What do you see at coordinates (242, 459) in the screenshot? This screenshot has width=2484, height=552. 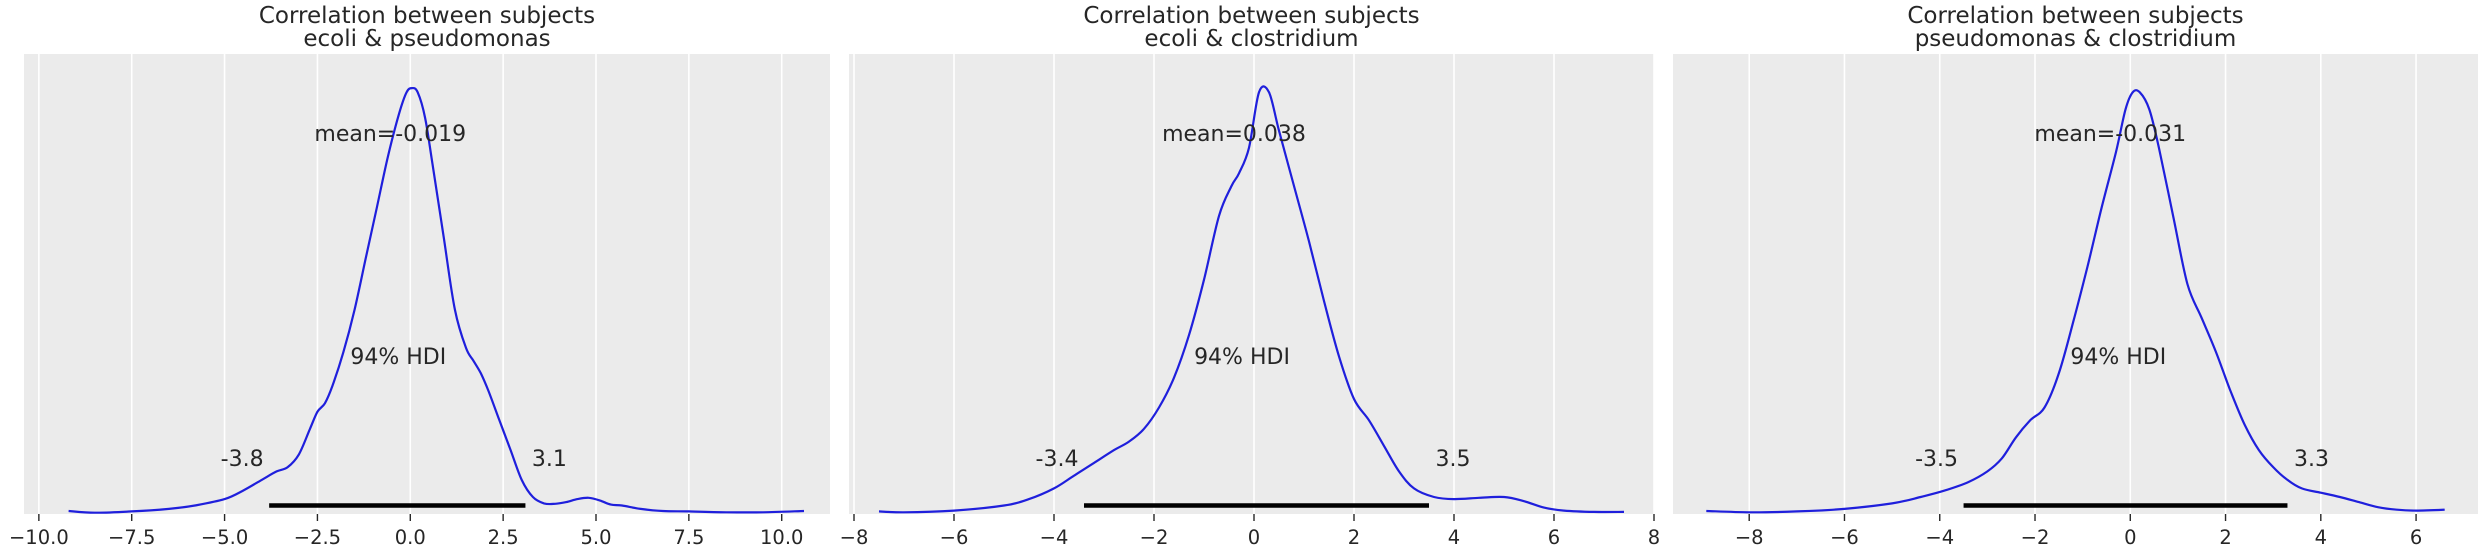 I see `hdi-low-label: -3.8` at bounding box center [242, 459].